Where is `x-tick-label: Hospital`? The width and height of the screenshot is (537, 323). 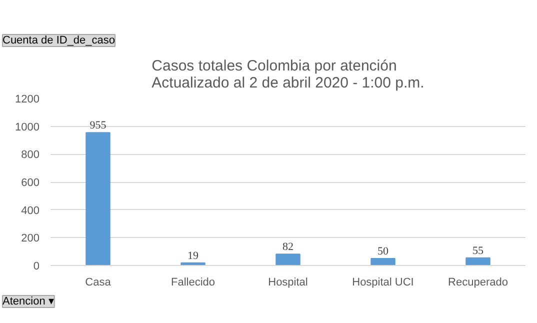 x-tick-label: Hospital is located at coordinates (288, 282).